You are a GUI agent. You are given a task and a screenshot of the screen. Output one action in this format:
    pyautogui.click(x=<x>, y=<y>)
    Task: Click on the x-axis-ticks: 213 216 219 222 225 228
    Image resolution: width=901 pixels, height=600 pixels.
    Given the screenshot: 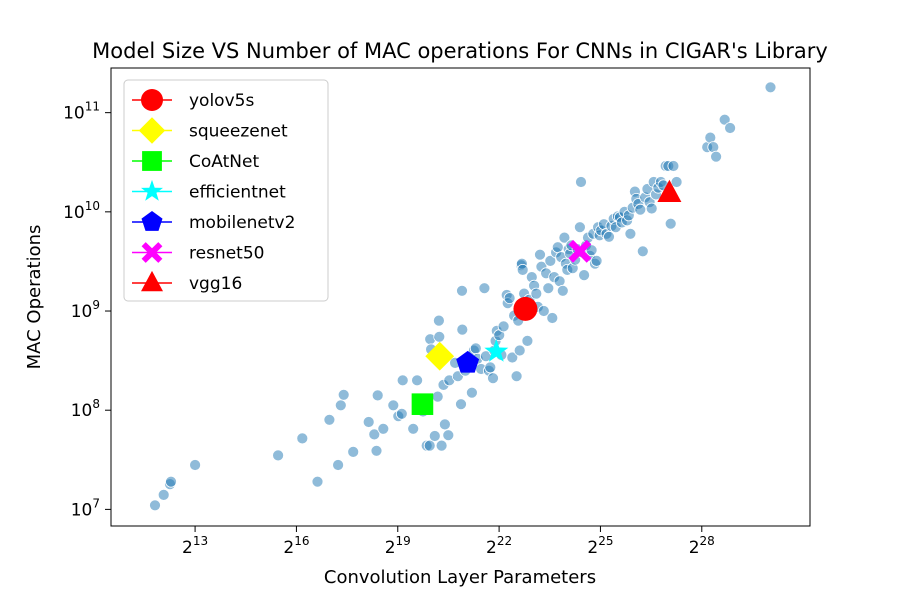 What is the action you would take?
    pyautogui.click(x=448, y=542)
    